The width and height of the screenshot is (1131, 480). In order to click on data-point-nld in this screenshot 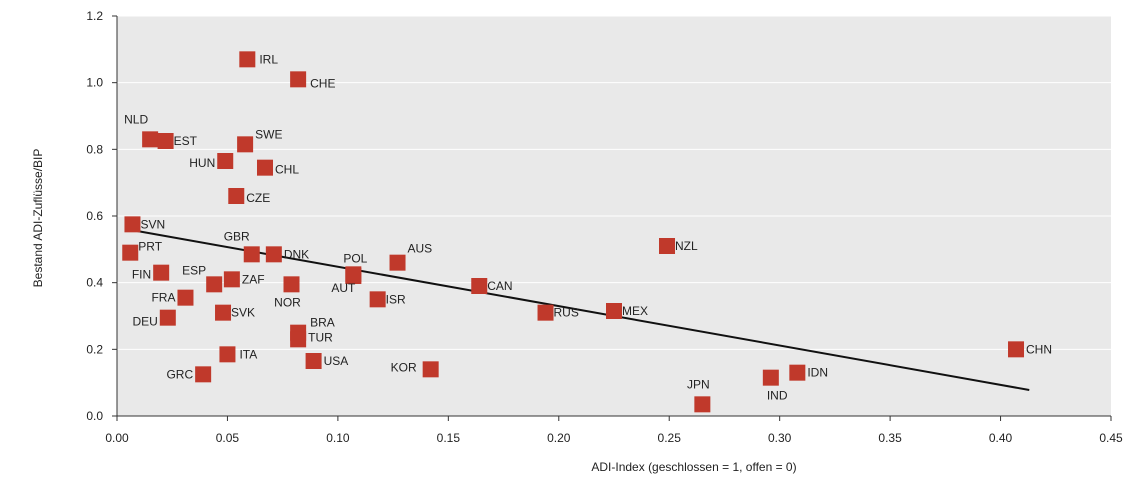, I will do `click(150, 139)`.